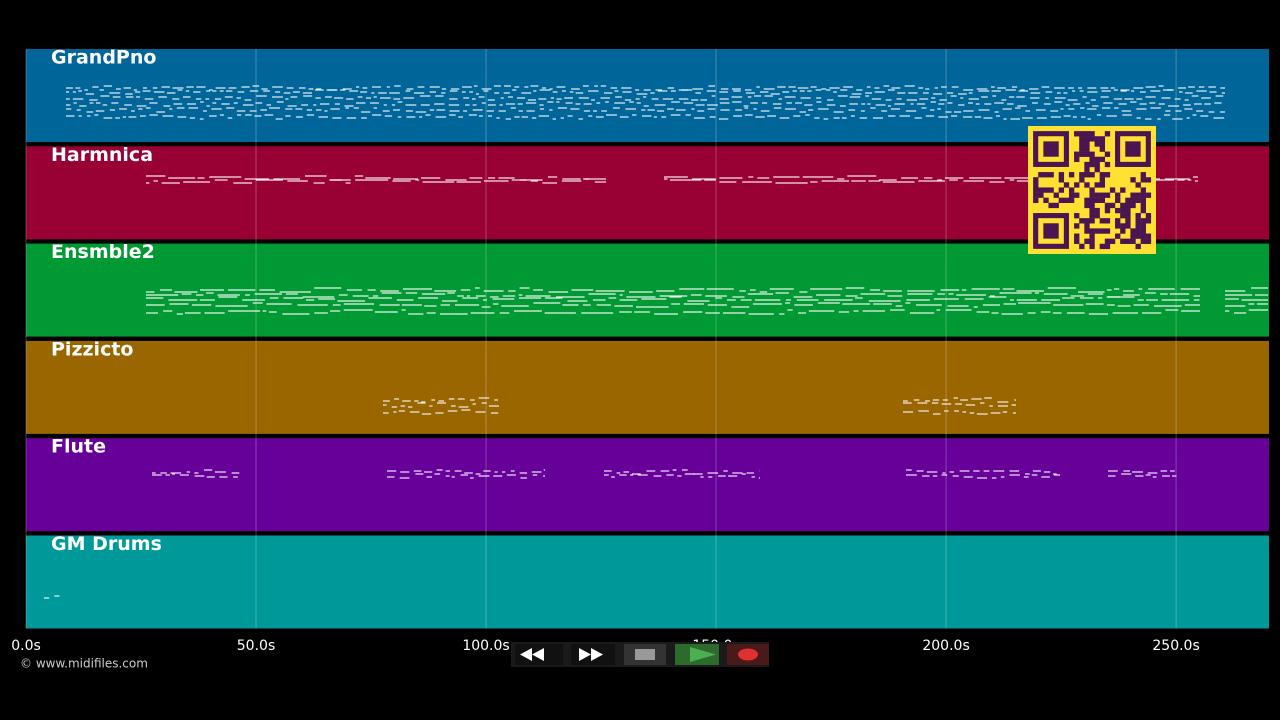 This screenshot has height=720, width=1280. Describe the element at coordinates (593, 654) in the screenshot. I see `forward-button` at that location.